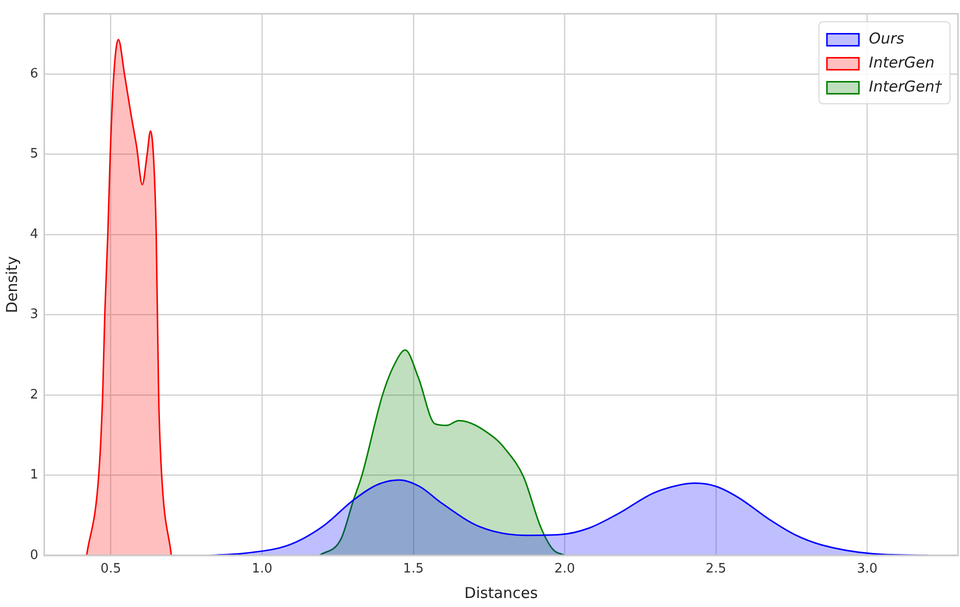  What do you see at coordinates (716, 569) in the screenshot?
I see `x-tick-label: 2.5` at bounding box center [716, 569].